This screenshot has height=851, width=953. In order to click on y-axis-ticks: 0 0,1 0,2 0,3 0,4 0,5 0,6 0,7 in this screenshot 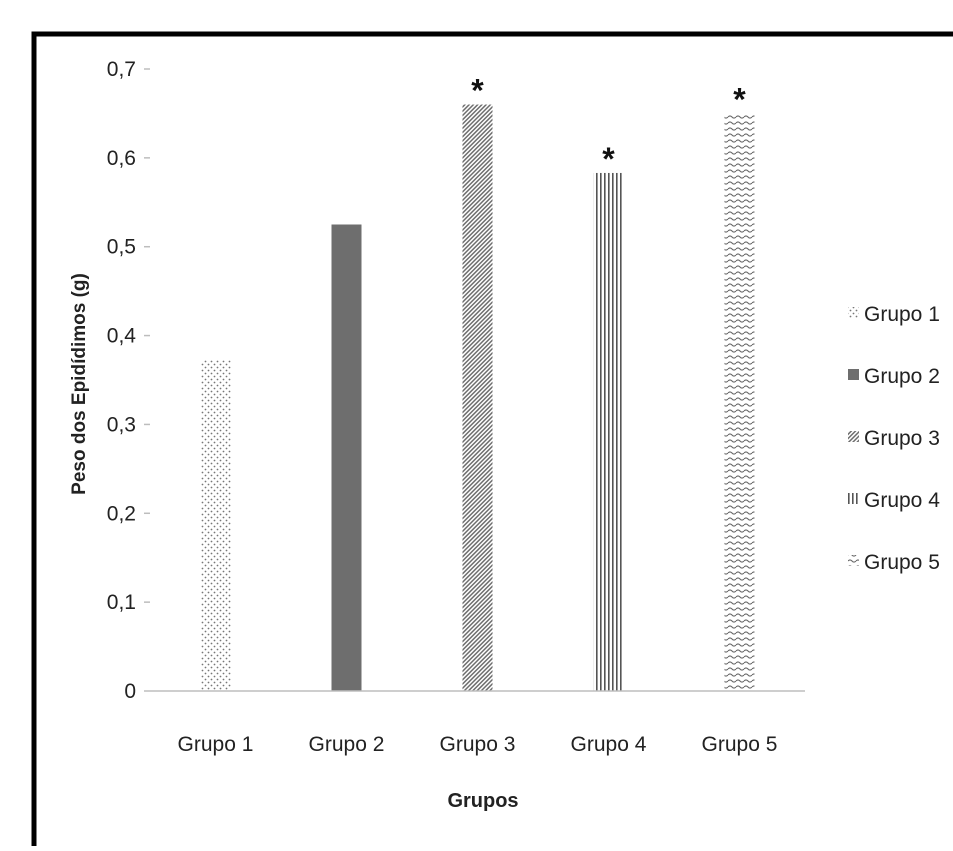, I will do `click(128, 380)`.